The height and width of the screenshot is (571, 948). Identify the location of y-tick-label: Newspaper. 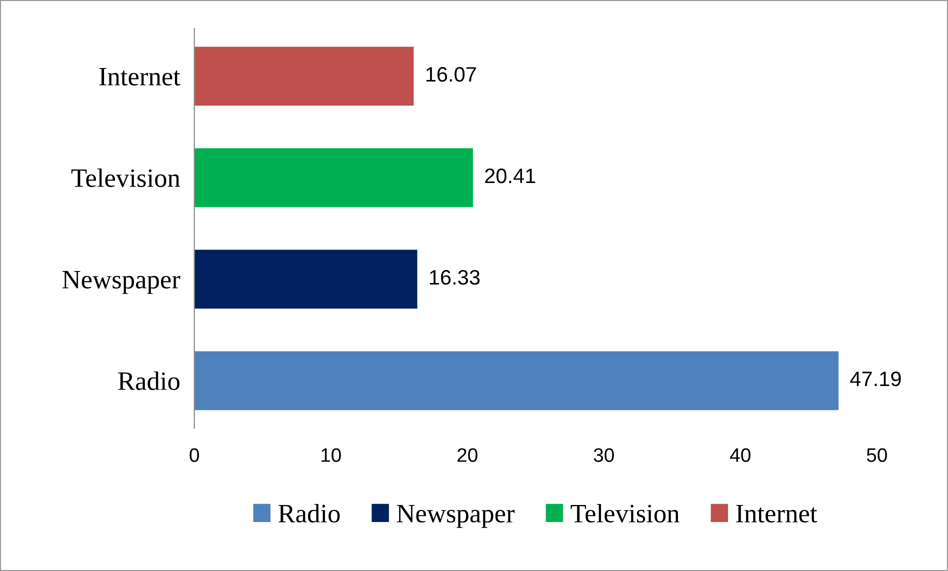
(121, 282).